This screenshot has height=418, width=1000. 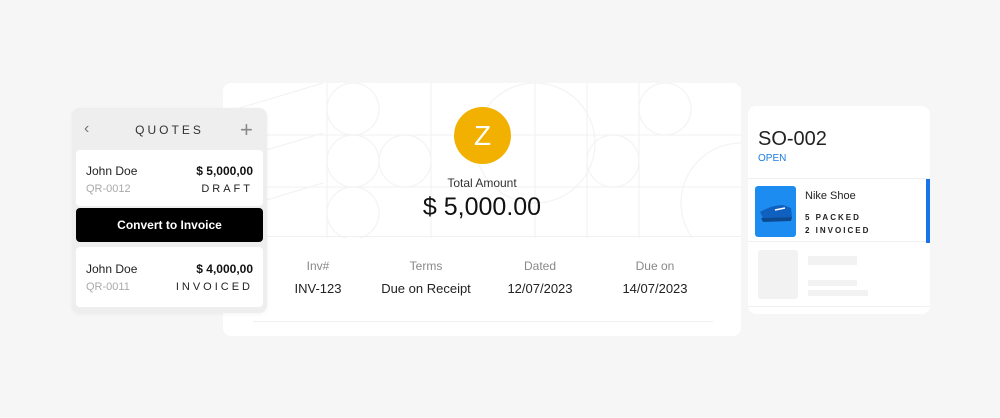 I want to click on total-amount-label: Total Amount, so click(x=482, y=183).